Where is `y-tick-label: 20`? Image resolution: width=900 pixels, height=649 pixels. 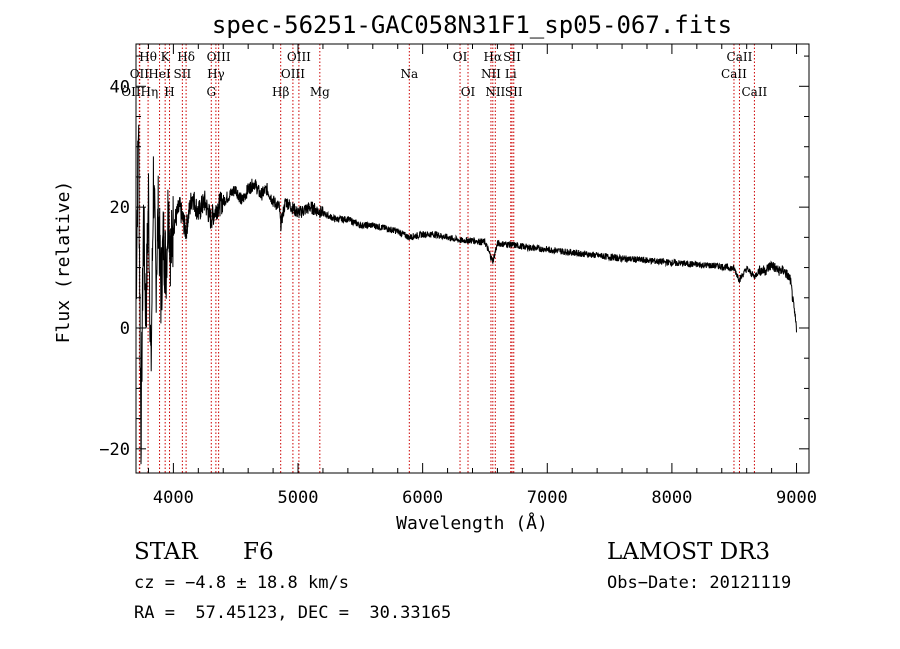 y-tick-label: 20 is located at coordinates (120, 208).